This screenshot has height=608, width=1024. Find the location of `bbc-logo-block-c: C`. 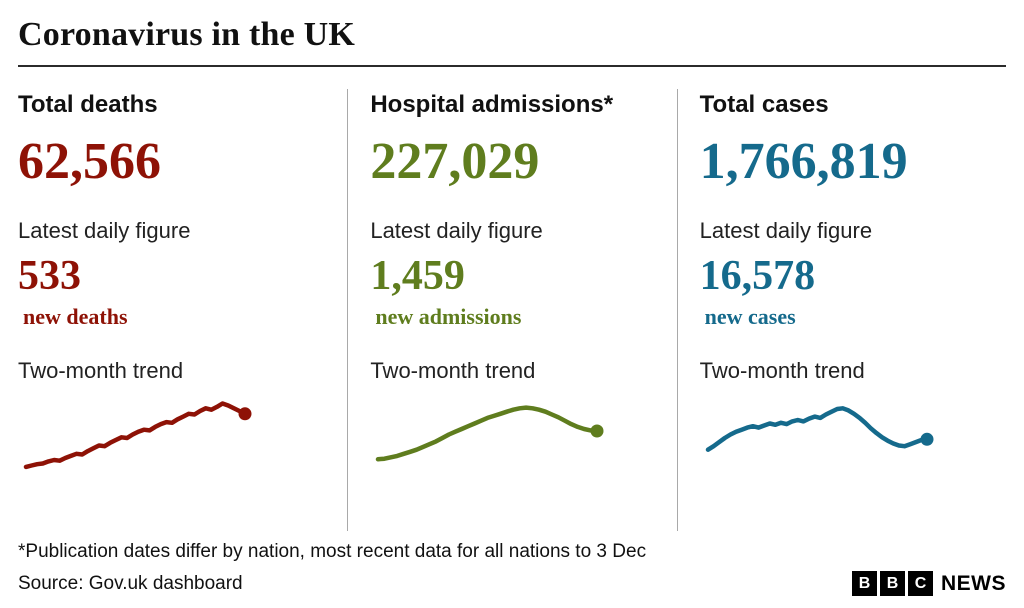

bbc-logo-block-c: C is located at coordinates (920, 583).